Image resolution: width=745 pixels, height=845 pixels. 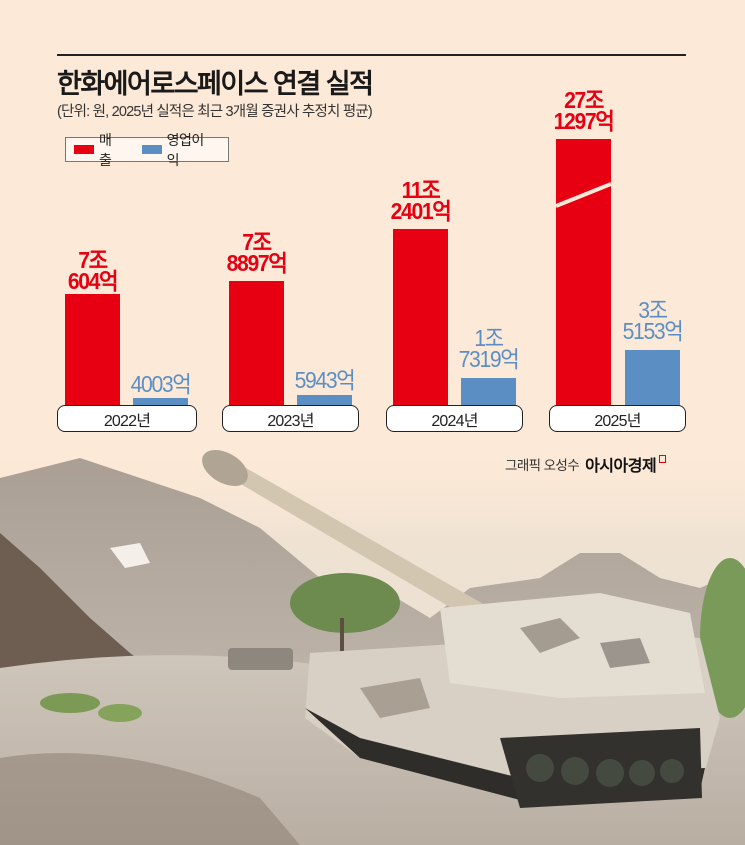 I want to click on label-revenue-2023: 7조 8897억, so click(x=256, y=252).